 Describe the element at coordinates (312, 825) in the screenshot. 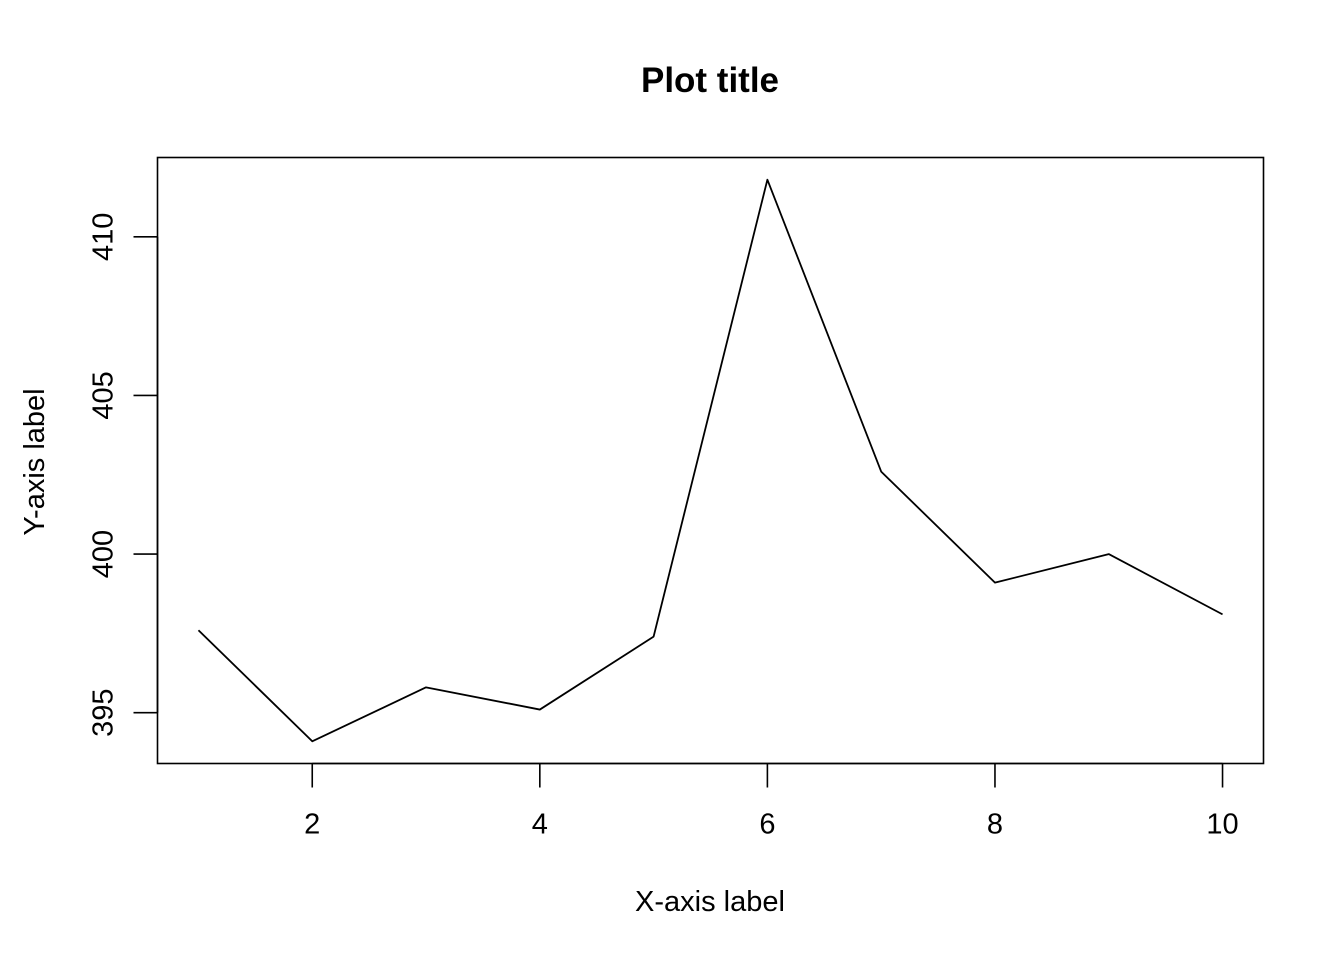

I see `x-tick-label: 2` at that location.